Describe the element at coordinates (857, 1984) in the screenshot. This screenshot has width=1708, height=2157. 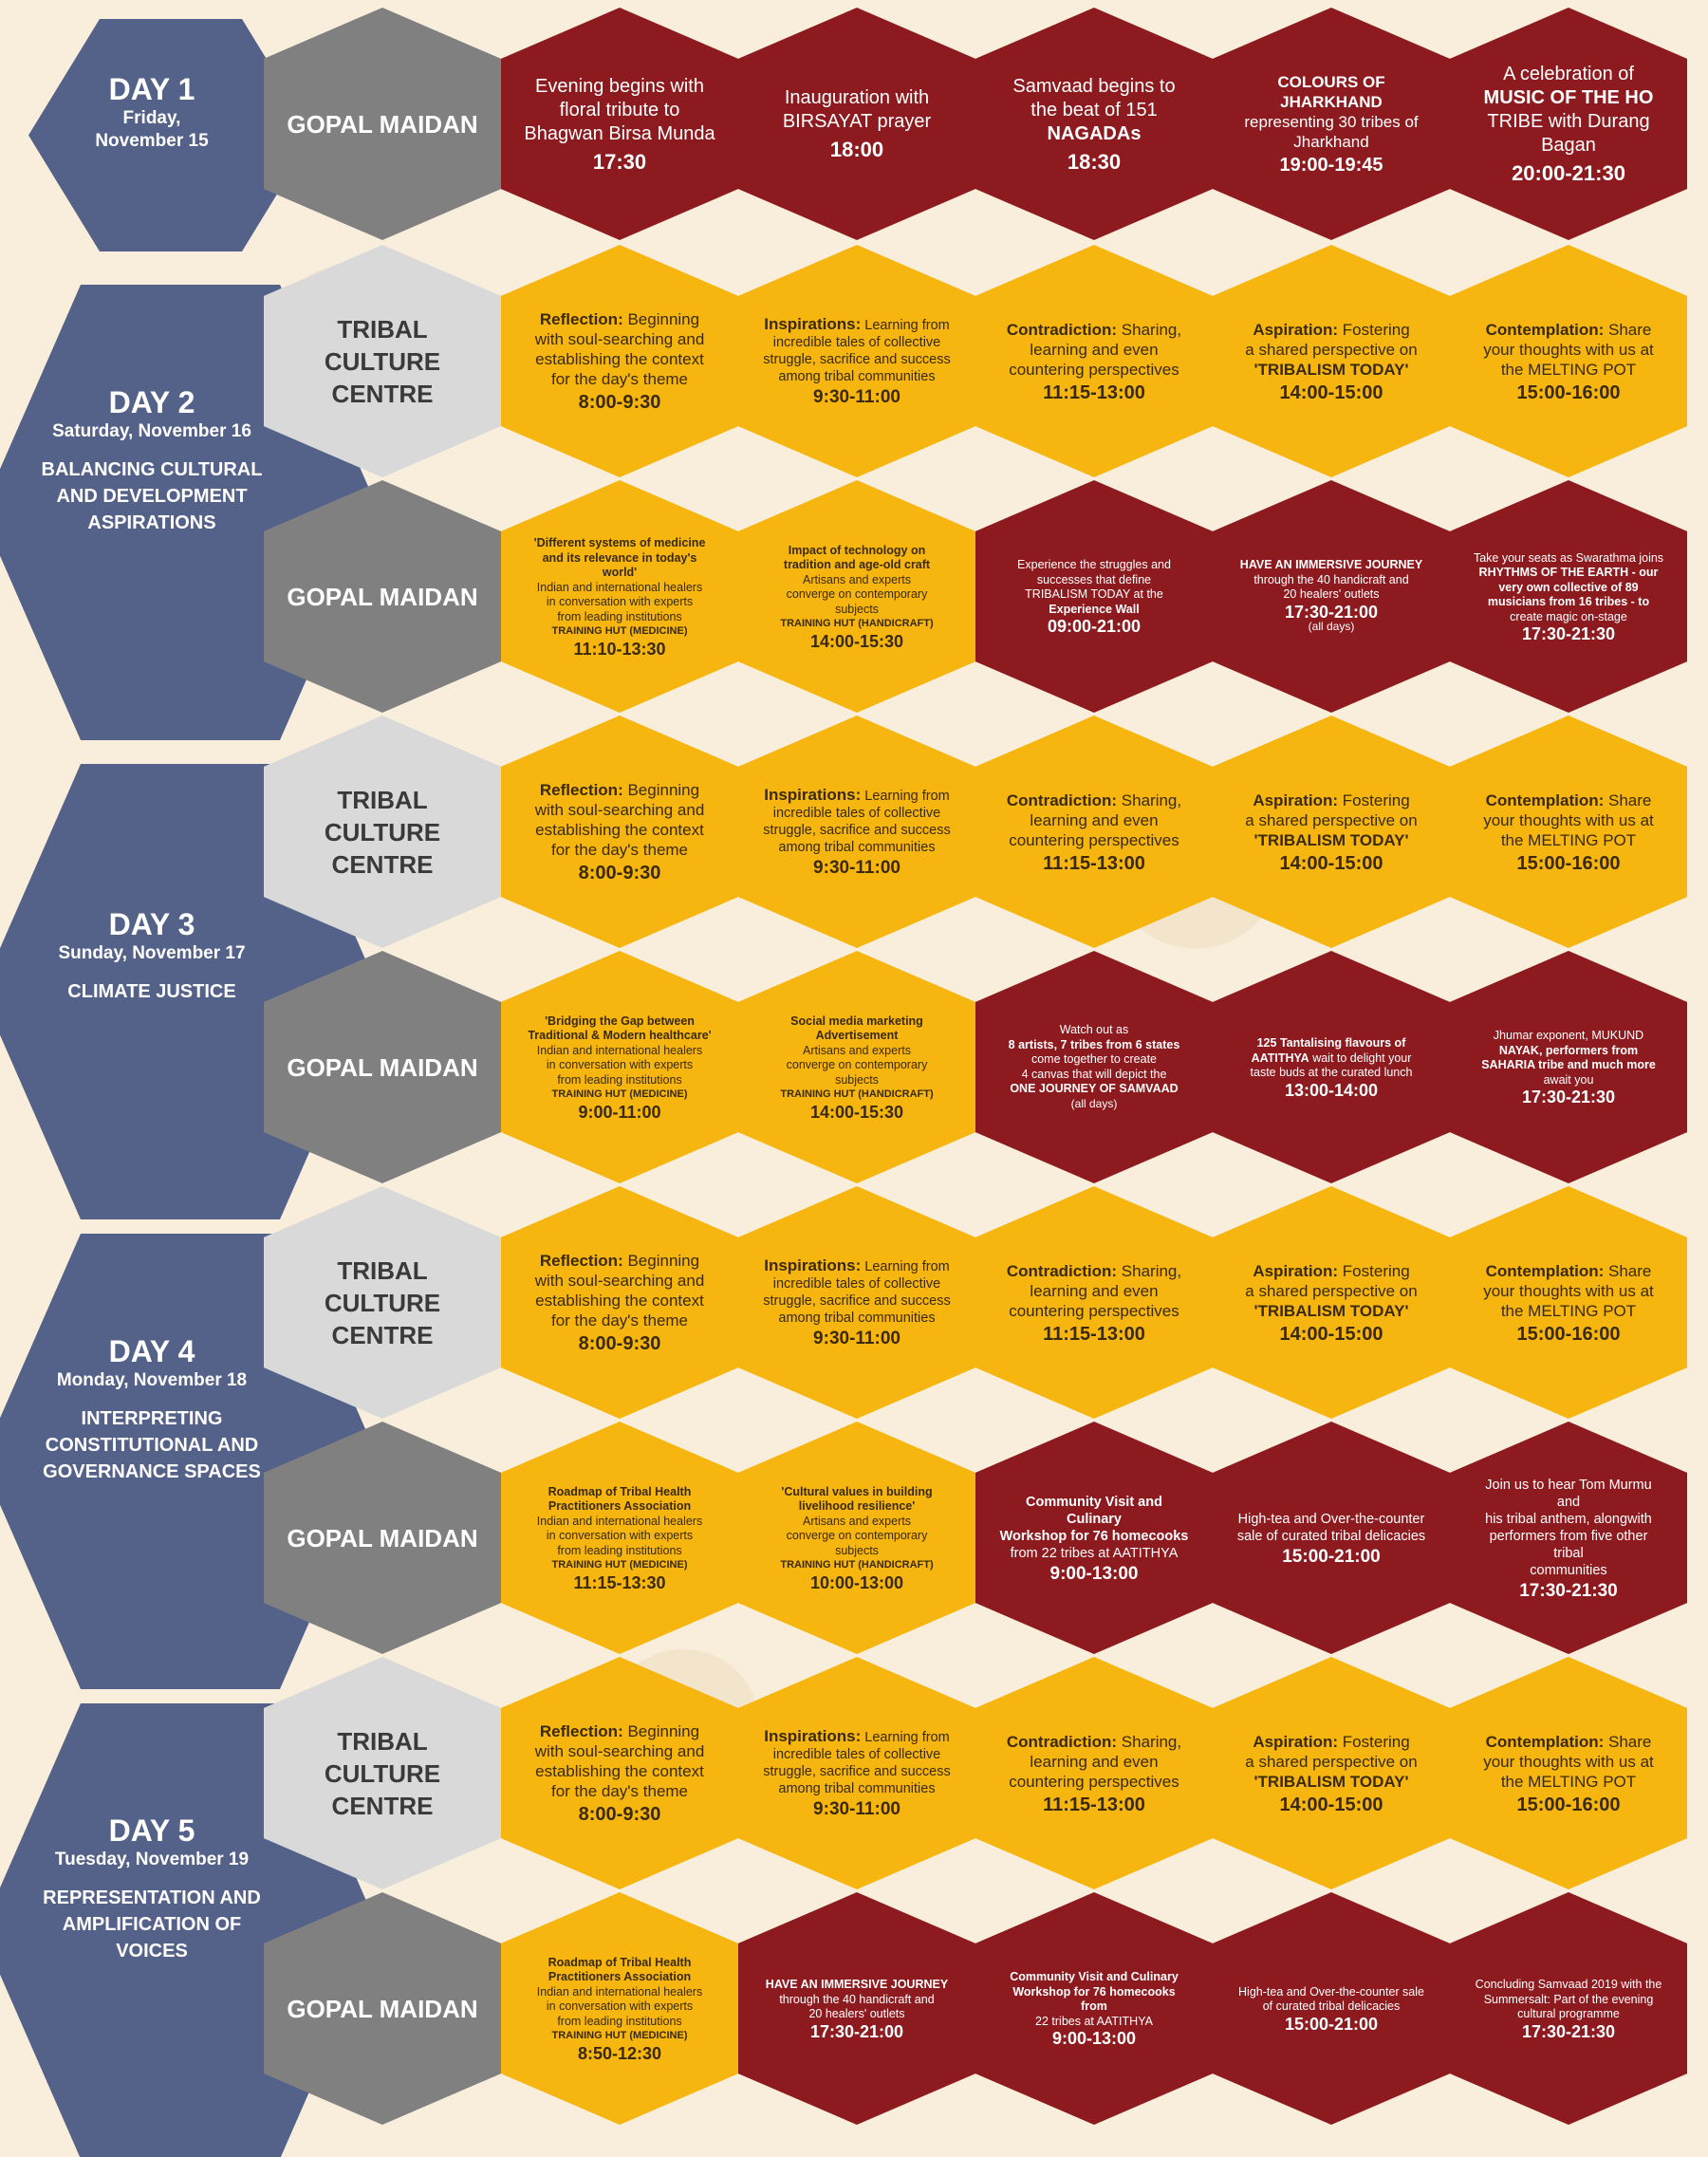
I see `event-text: HAVE AN IMMERSIVE JOURNEY` at that location.